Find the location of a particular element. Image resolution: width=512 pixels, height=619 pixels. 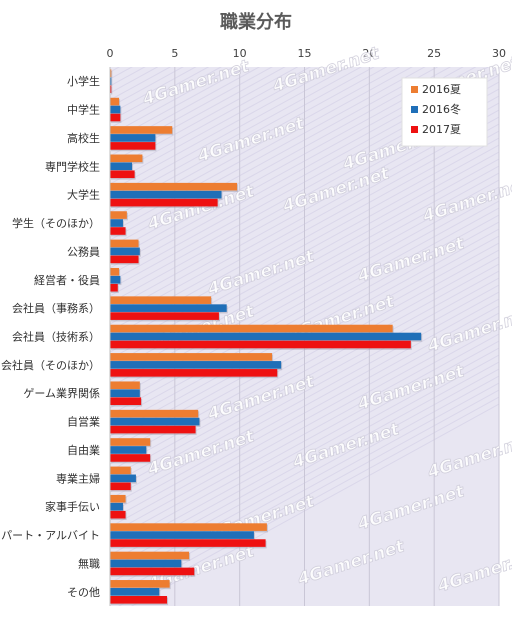

margin-right is located at coordinates (505, 336).